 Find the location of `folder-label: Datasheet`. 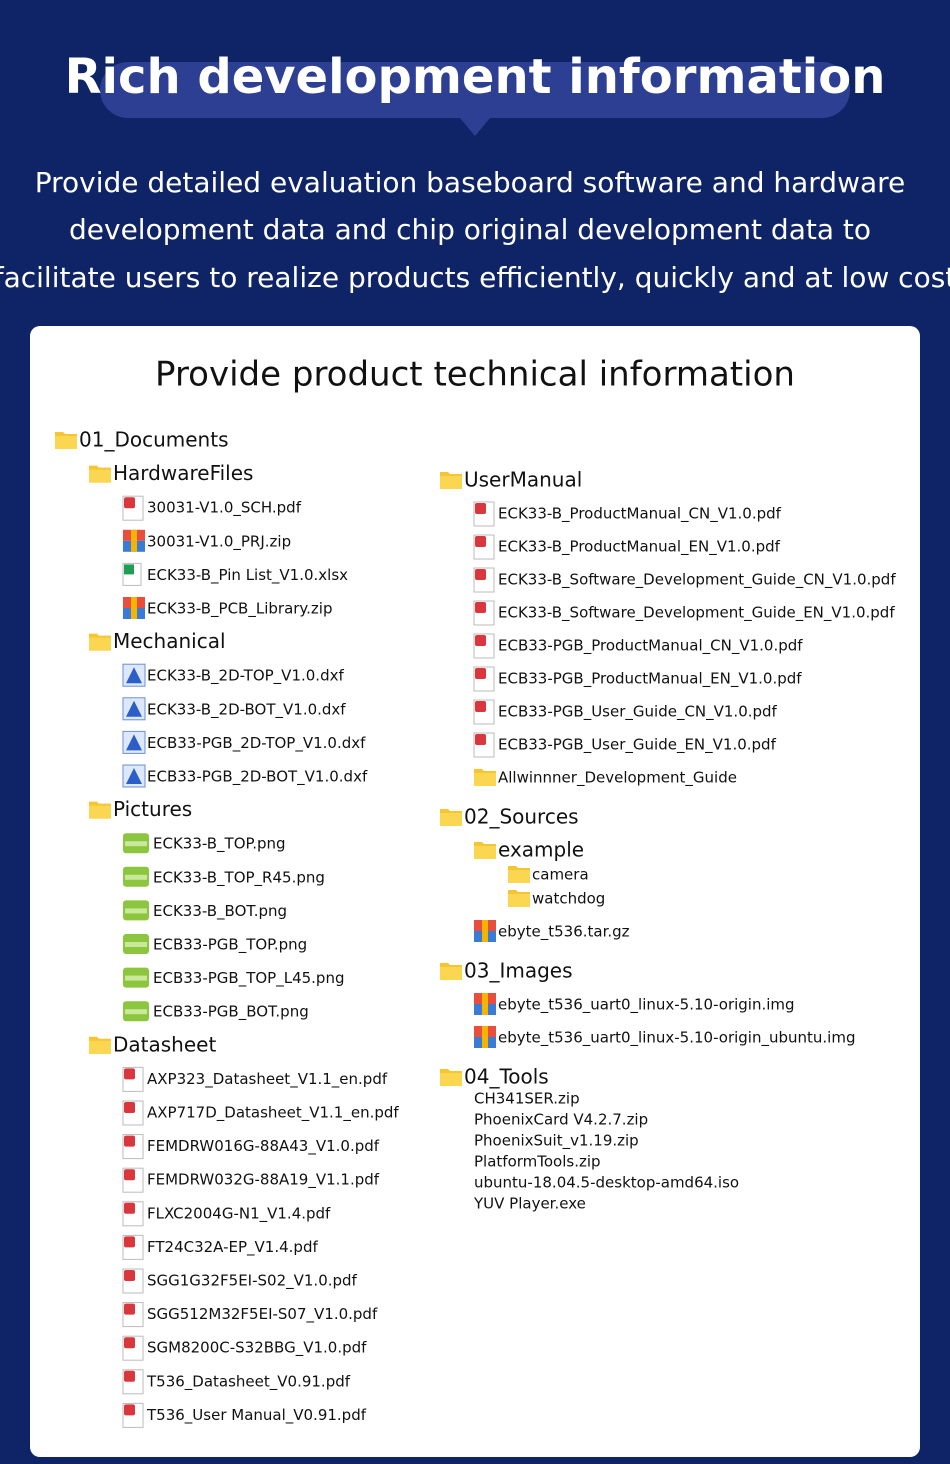

folder-label: Datasheet is located at coordinates (164, 1044).